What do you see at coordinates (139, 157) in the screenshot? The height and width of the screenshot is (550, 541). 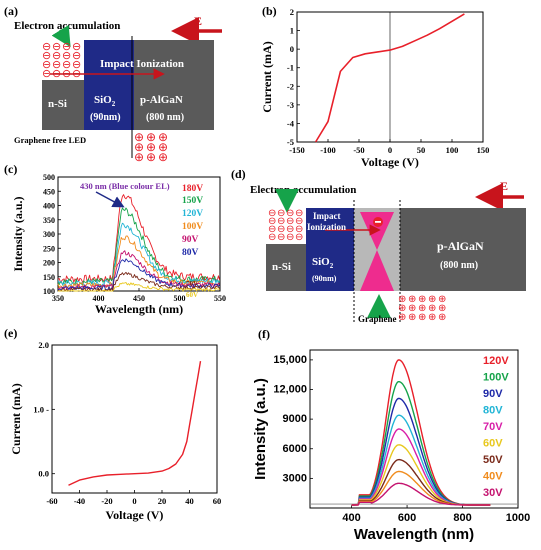 I see `panel-a-hole-6: ⊕` at bounding box center [139, 157].